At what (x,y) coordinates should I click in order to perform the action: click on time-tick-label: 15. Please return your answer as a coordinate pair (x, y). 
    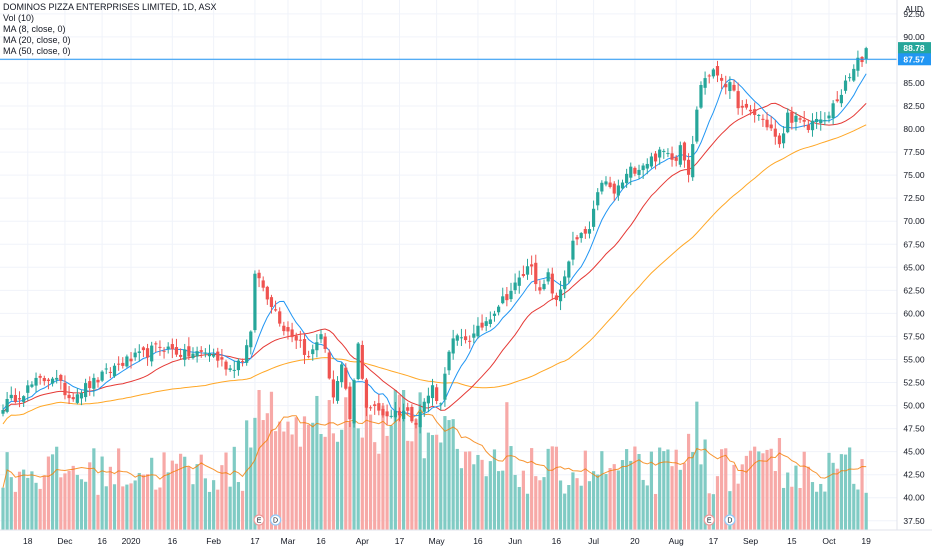
    Looking at the image, I should click on (792, 541).